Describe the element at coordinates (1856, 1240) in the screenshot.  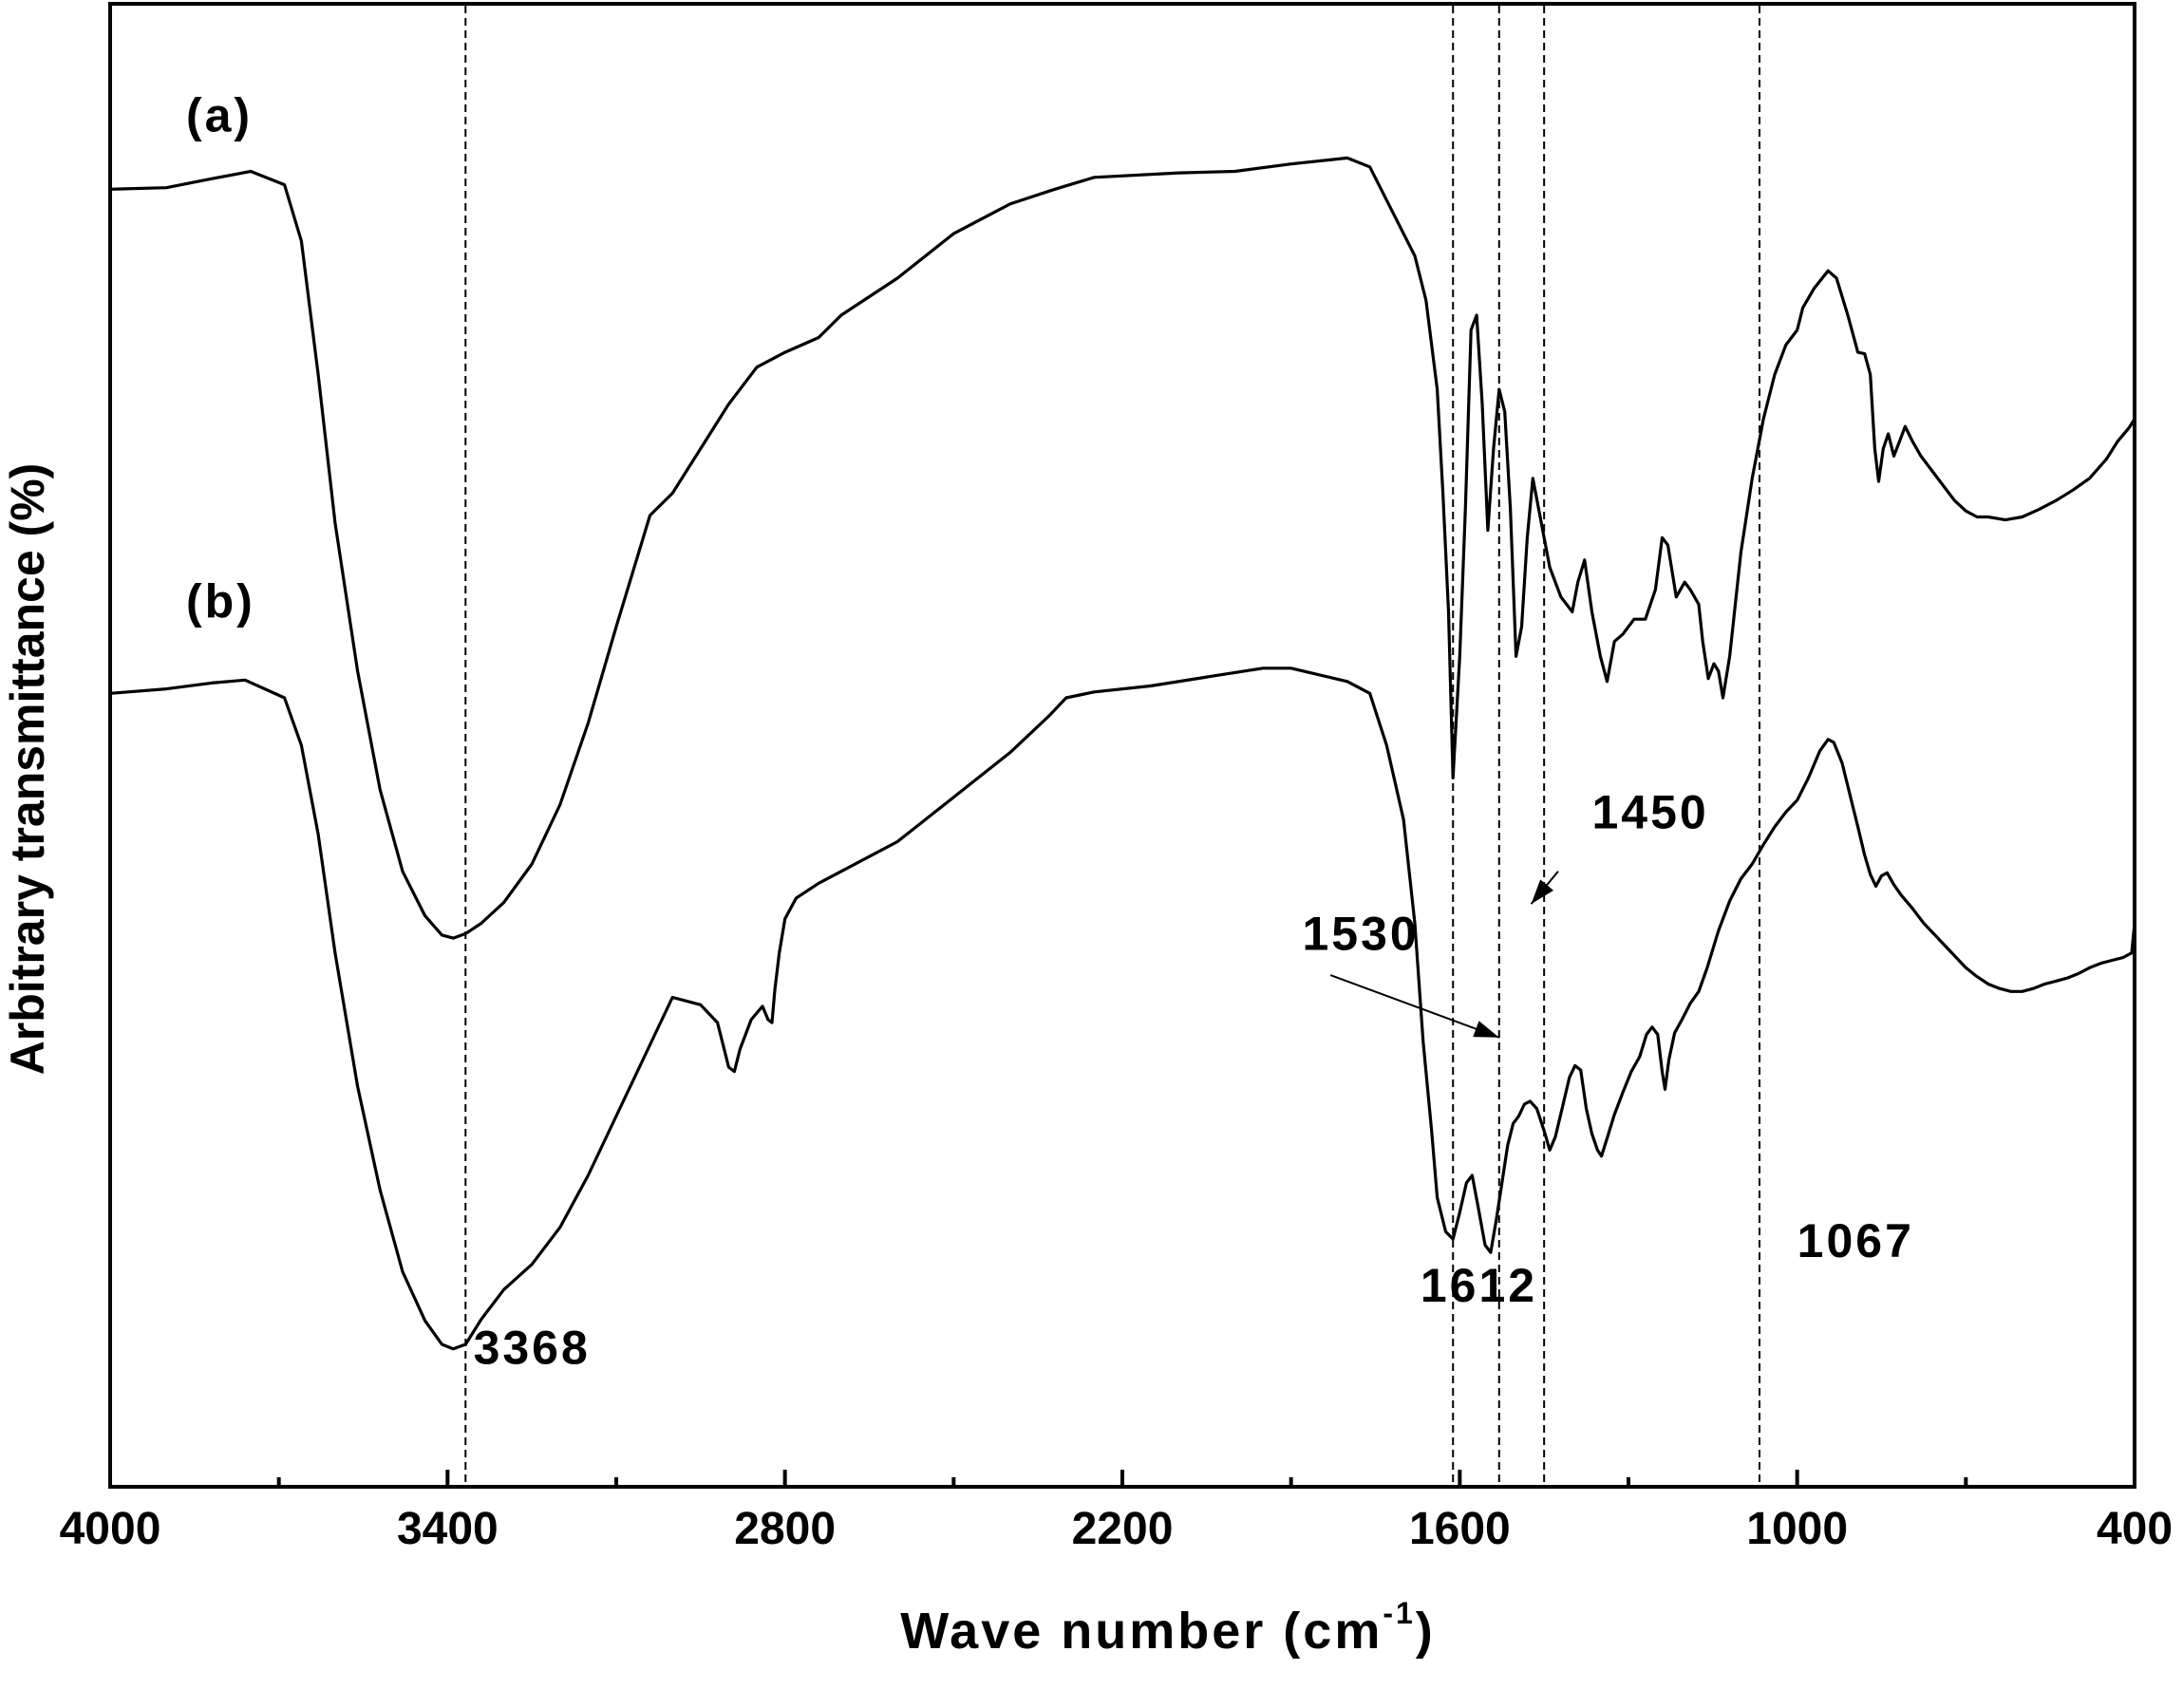
I see `annotation-label-1067: 1067` at that location.